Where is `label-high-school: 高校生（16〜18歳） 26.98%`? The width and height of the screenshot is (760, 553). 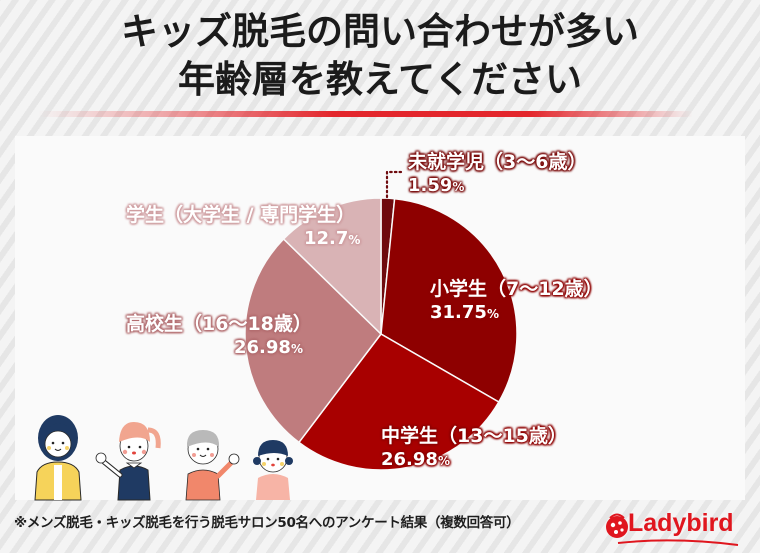
label-high-school: 高校生（16〜18歳） 26.98% is located at coordinates (219, 336).